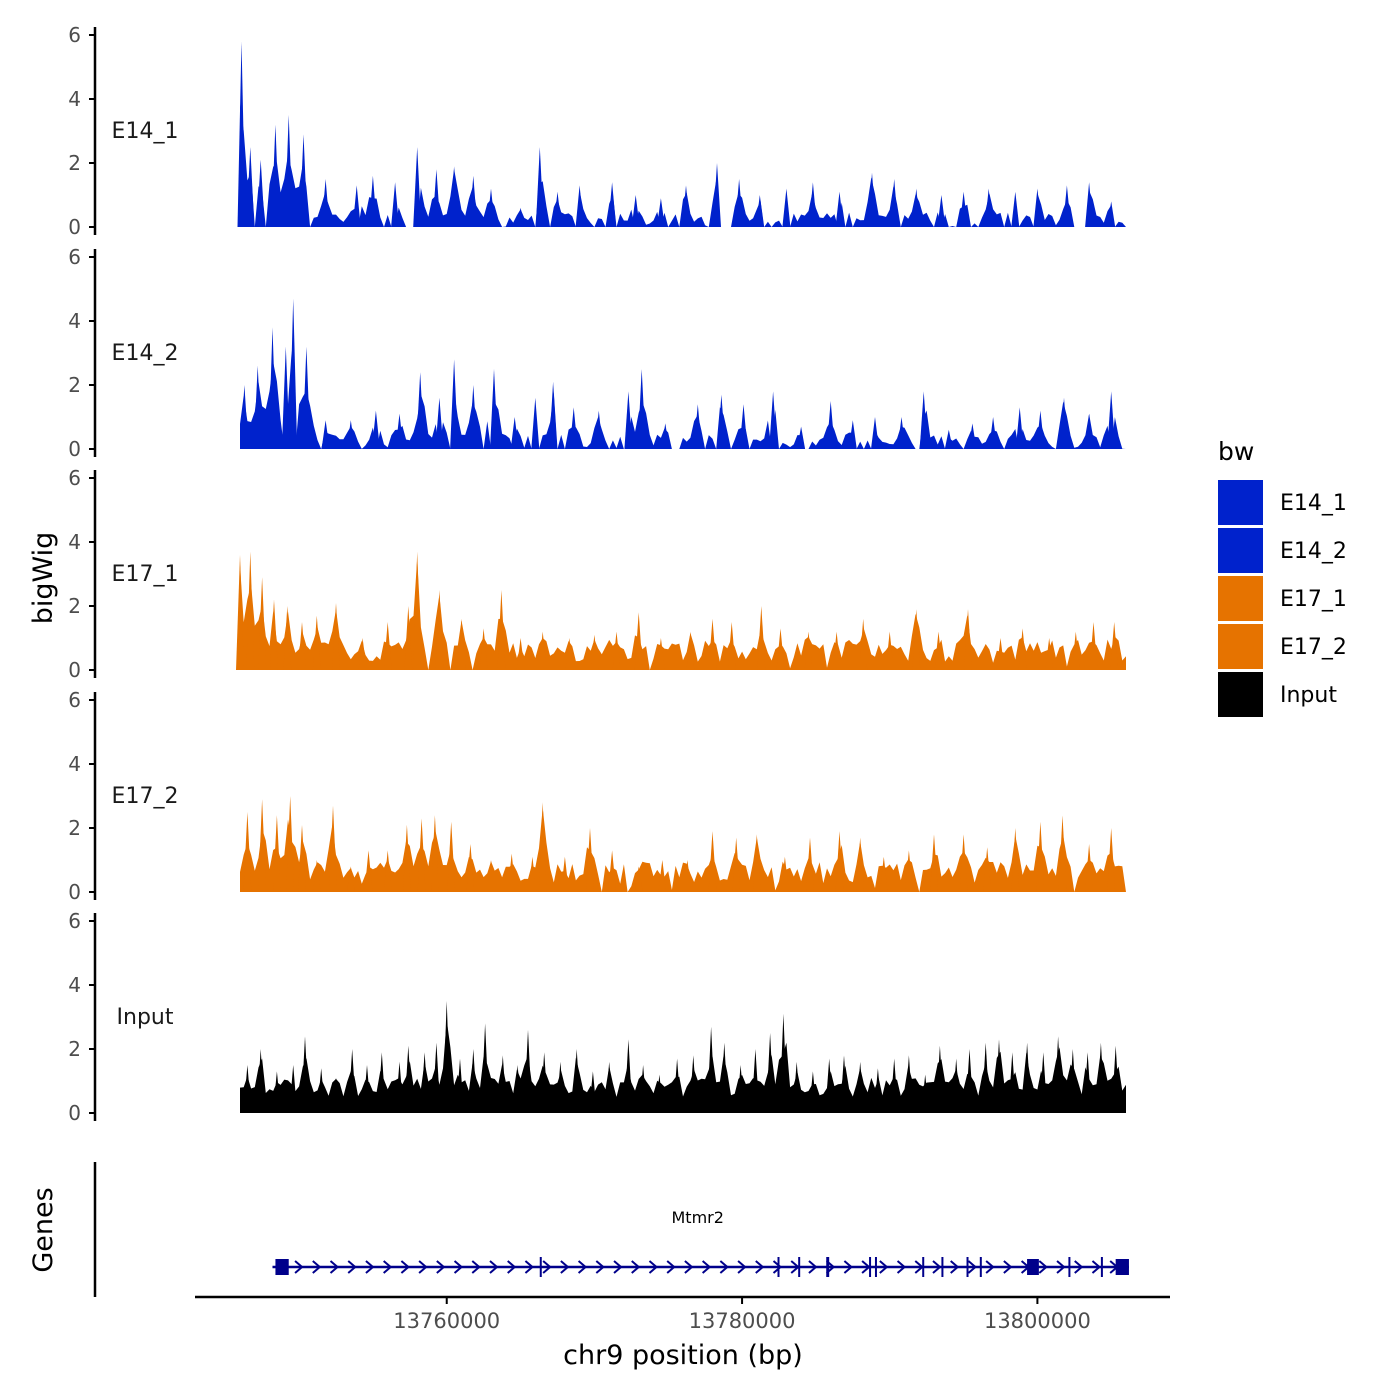  I want to click on y-tick-label: 2, so click(74, 1049).